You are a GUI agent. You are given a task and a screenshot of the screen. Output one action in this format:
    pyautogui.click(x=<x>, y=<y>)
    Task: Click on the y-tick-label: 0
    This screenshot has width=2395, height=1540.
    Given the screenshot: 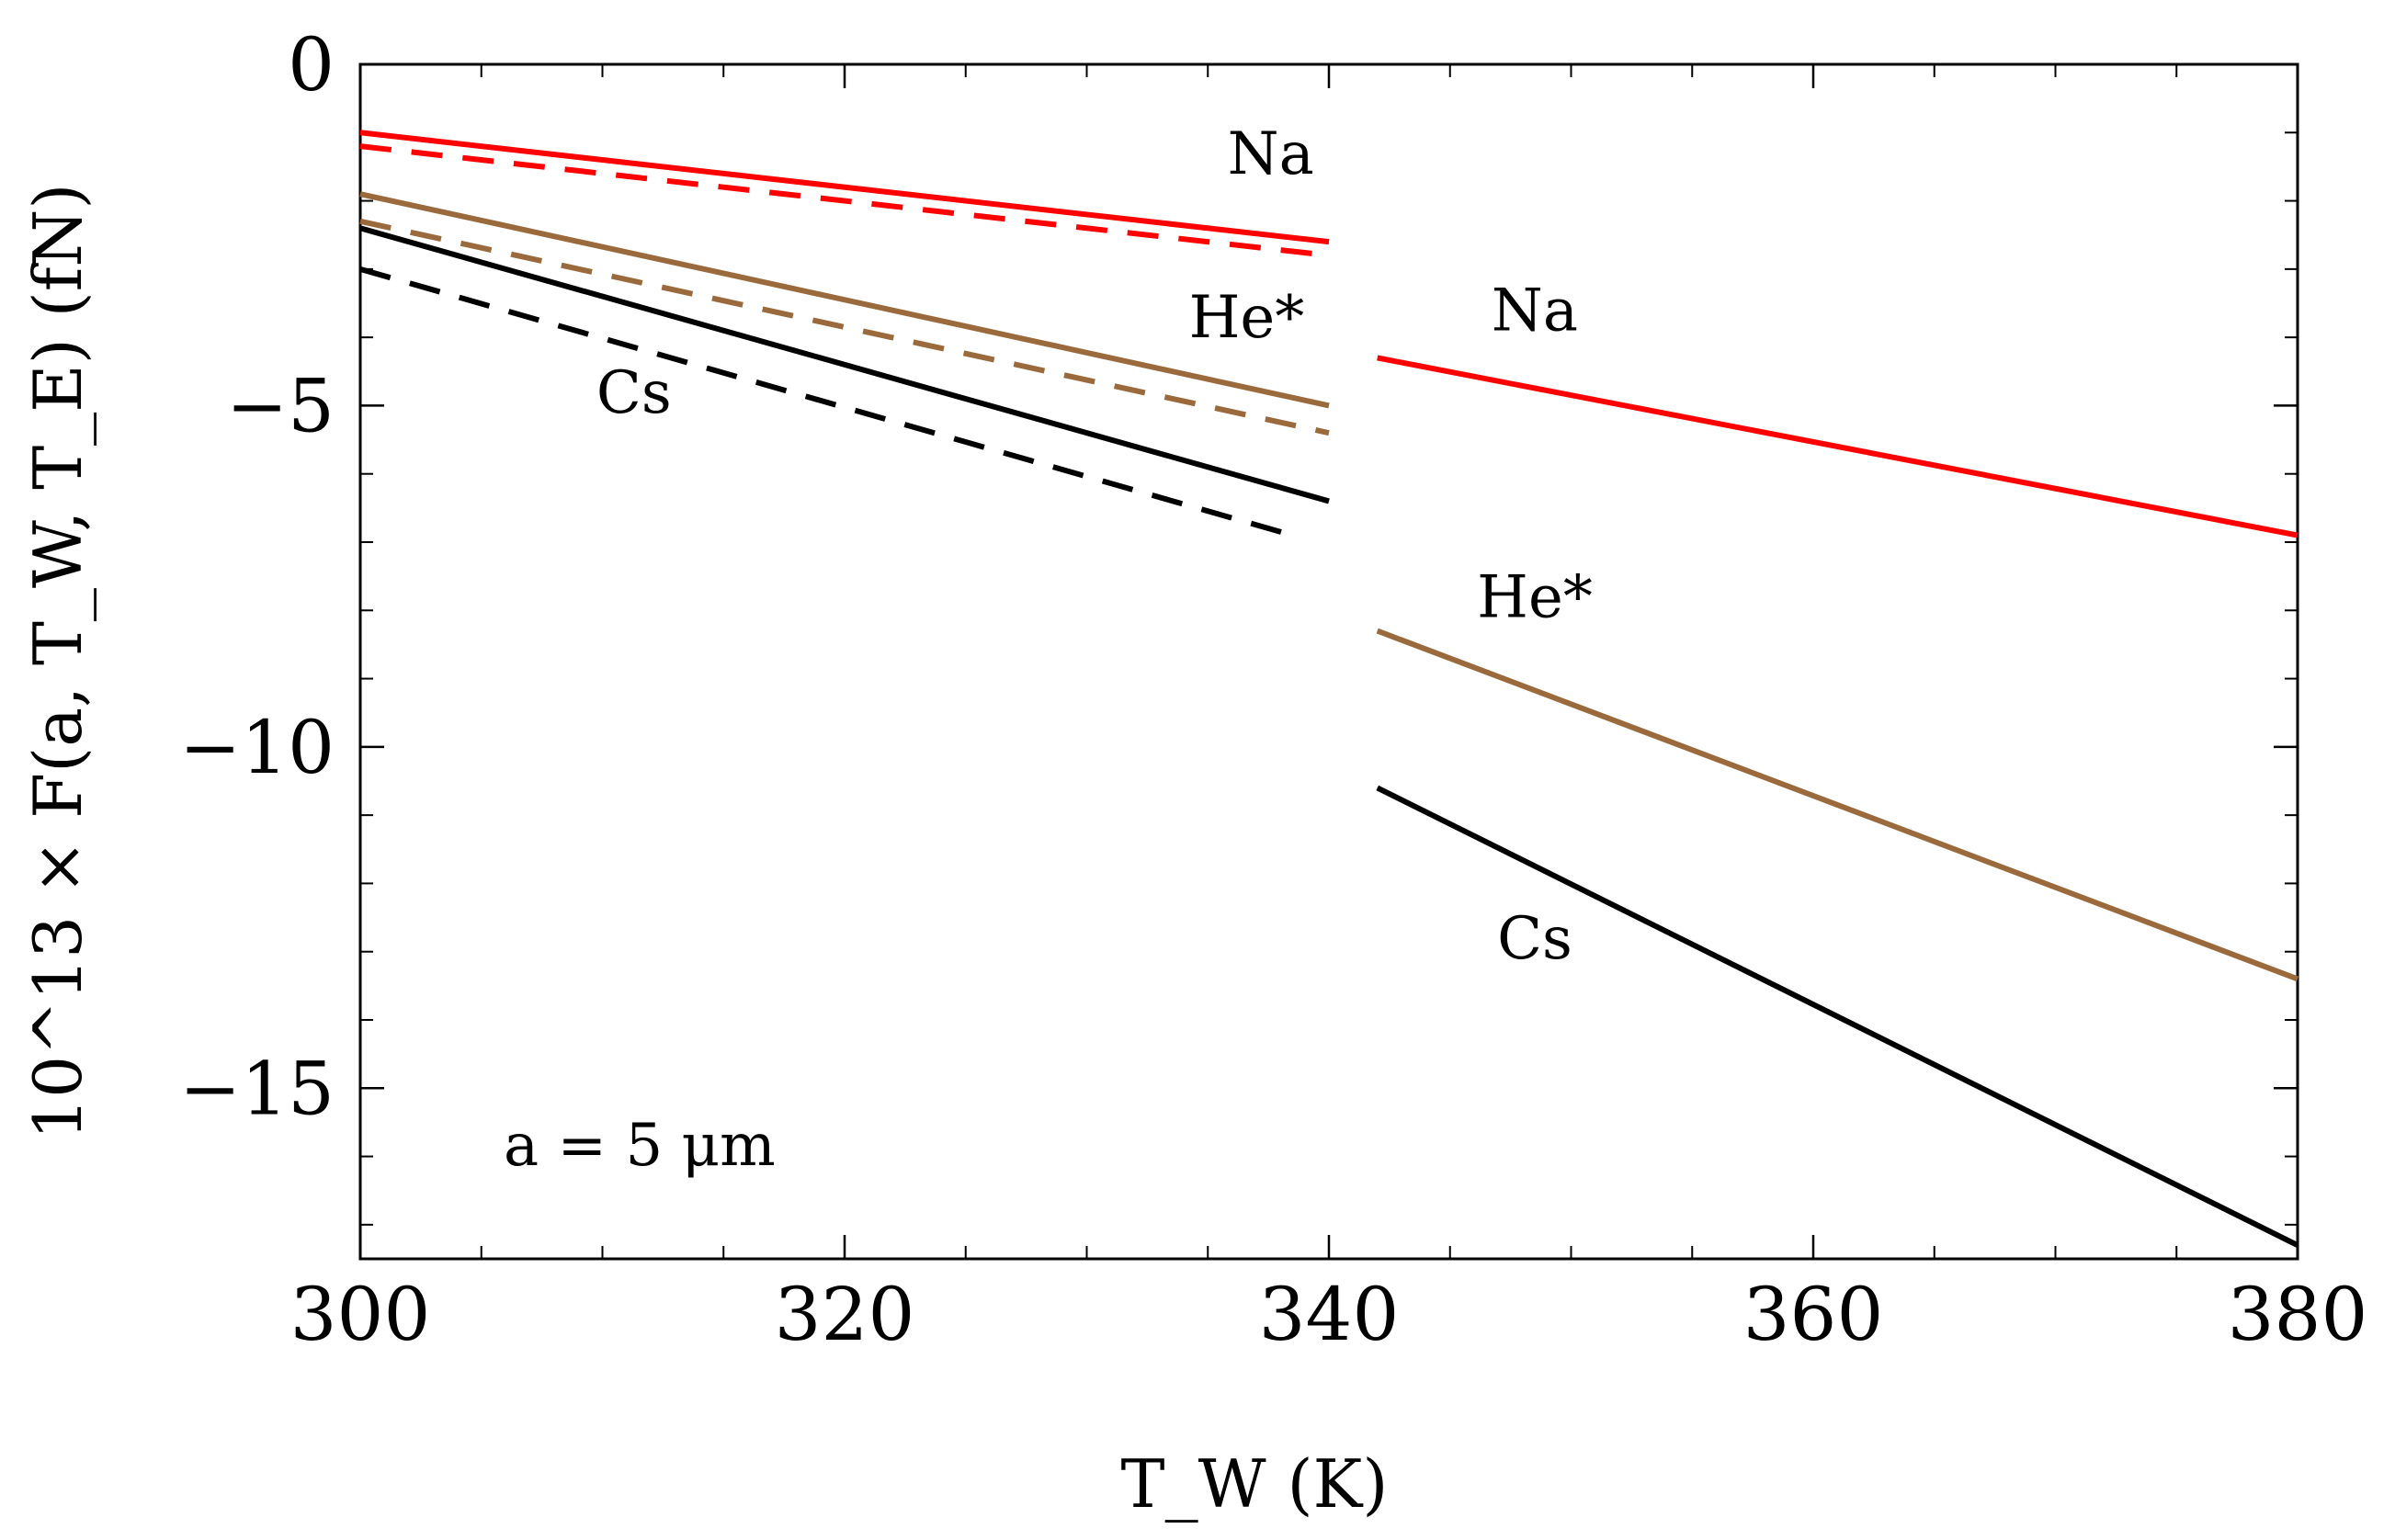 What is the action you would take?
    pyautogui.click(x=311, y=65)
    